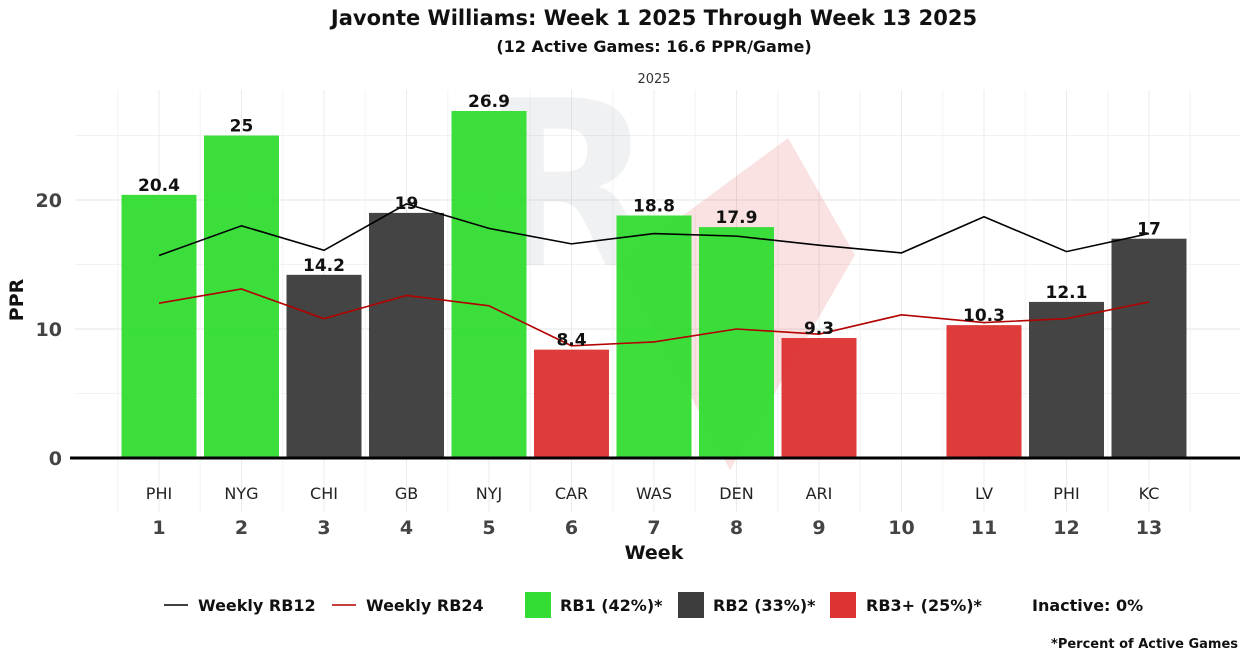 The height and width of the screenshot is (660, 1248). What do you see at coordinates (1066, 493) in the screenshot?
I see `opponent-label-week-12: PHI` at bounding box center [1066, 493].